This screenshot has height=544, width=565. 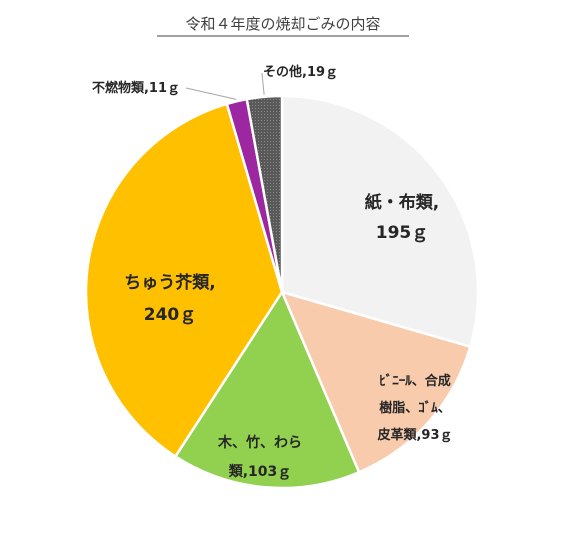 I want to click on slice-label-line: 195ｇ, so click(x=402, y=233).